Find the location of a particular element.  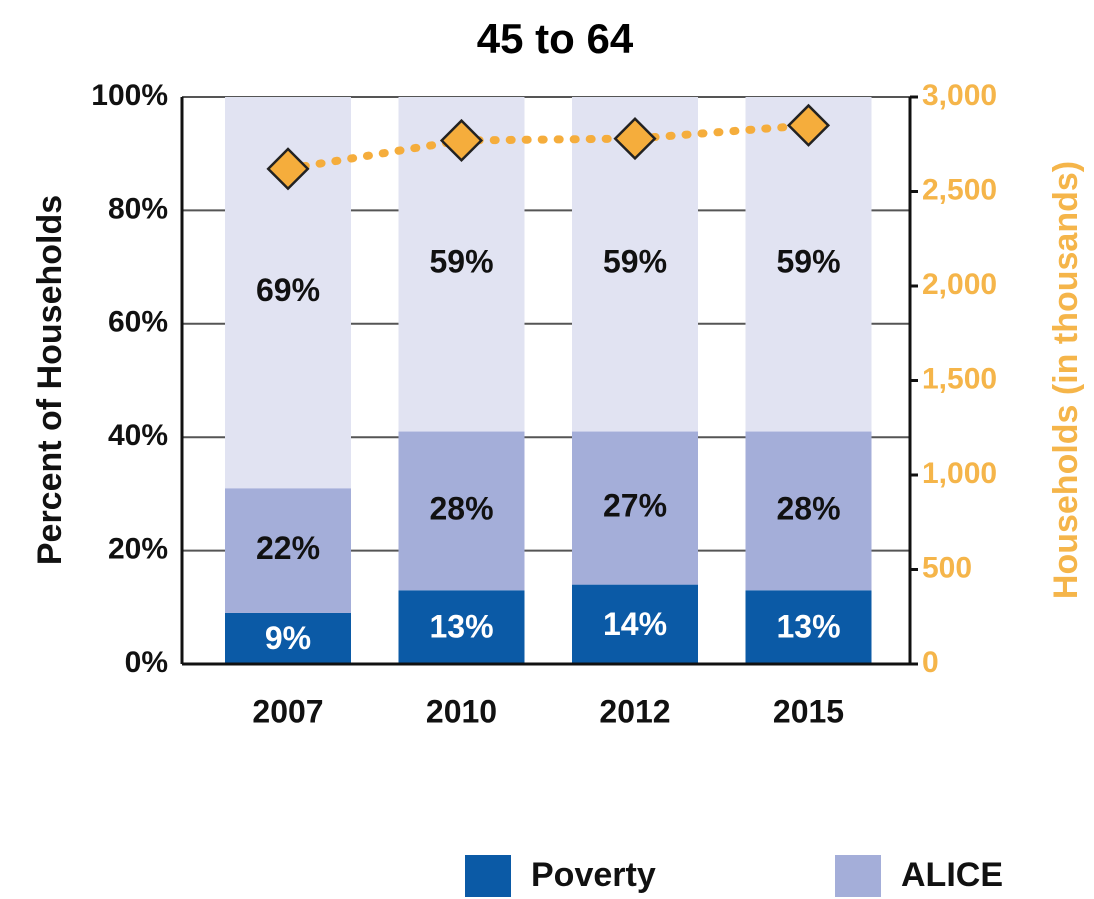

y2-tick-label: 500 is located at coordinates (947, 567).